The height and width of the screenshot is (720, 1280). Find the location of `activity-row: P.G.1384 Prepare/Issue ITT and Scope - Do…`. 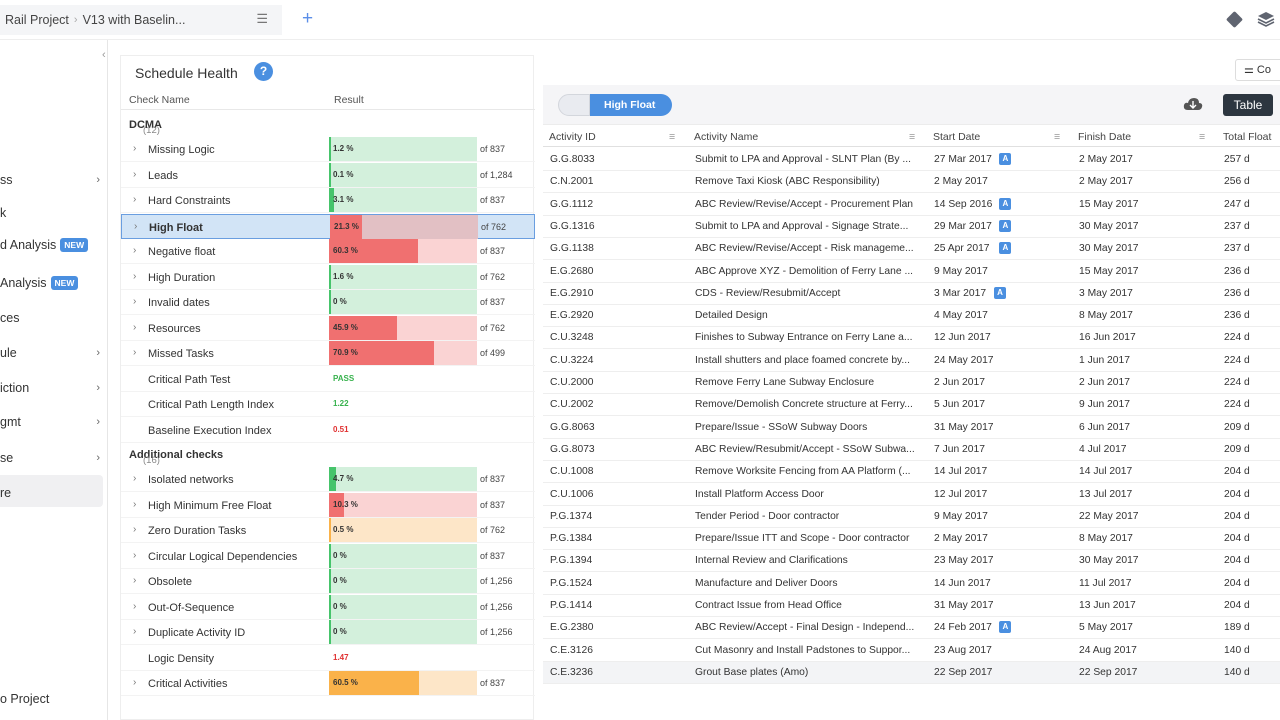

activity-row: P.G.1384 Prepare/Issue ITT and Scope - Do… is located at coordinates (911, 539).